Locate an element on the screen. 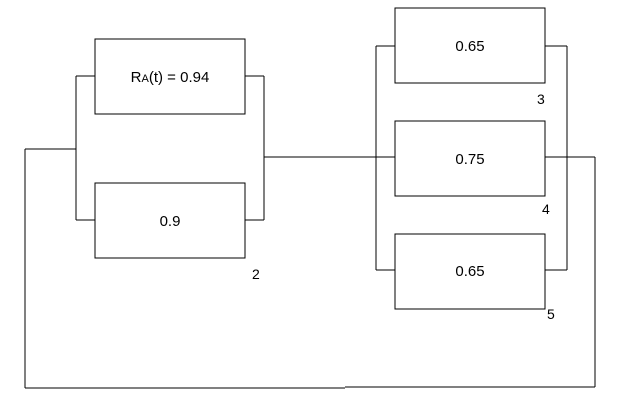 The height and width of the screenshot is (412, 626). left-parallel-wiring is located at coordinates (170, 148).